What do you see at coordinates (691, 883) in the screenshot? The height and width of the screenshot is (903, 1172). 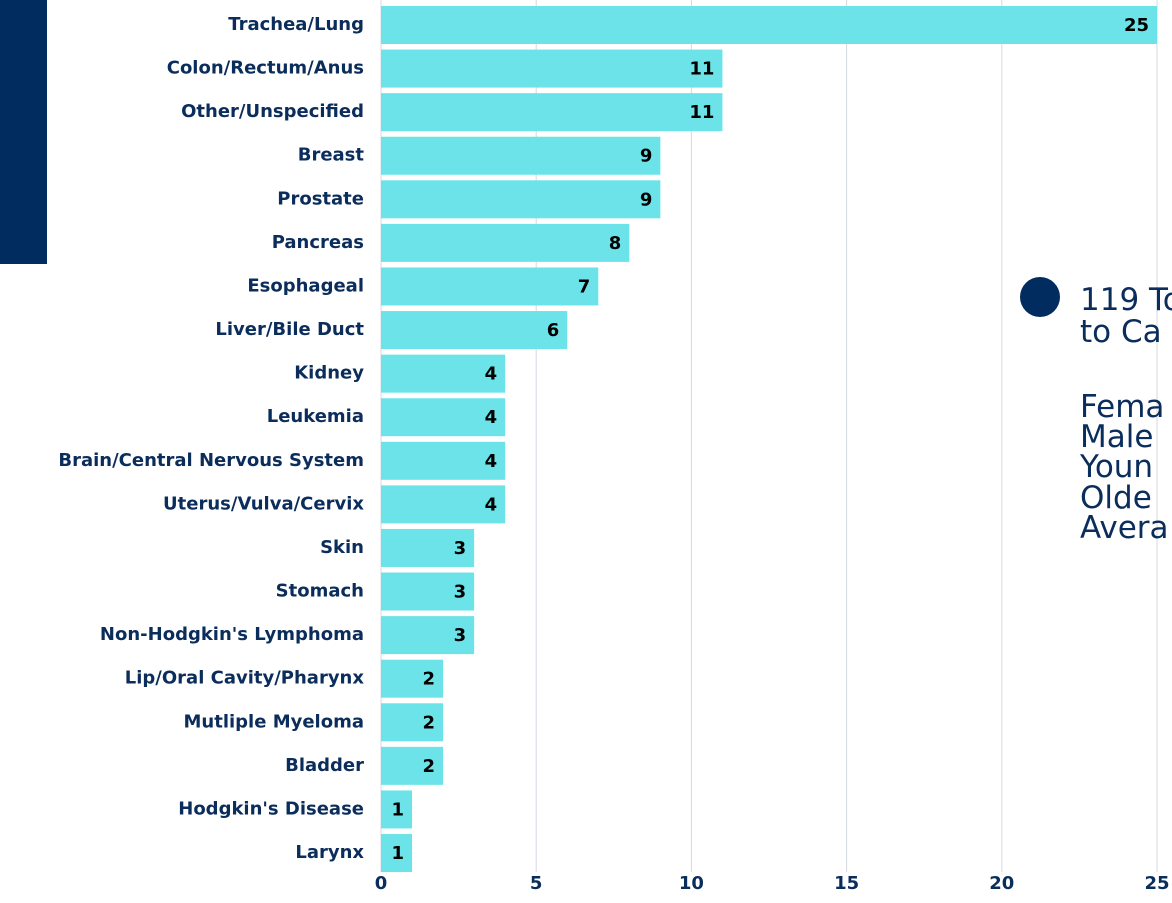 I see `x-tick-label: 10` at bounding box center [691, 883].